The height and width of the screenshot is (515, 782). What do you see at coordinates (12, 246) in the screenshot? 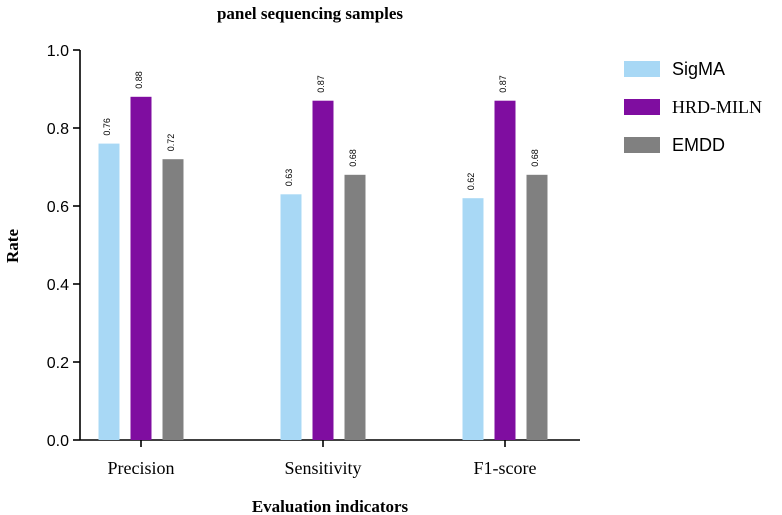
I see `y-axis-label: Rate` at bounding box center [12, 246].